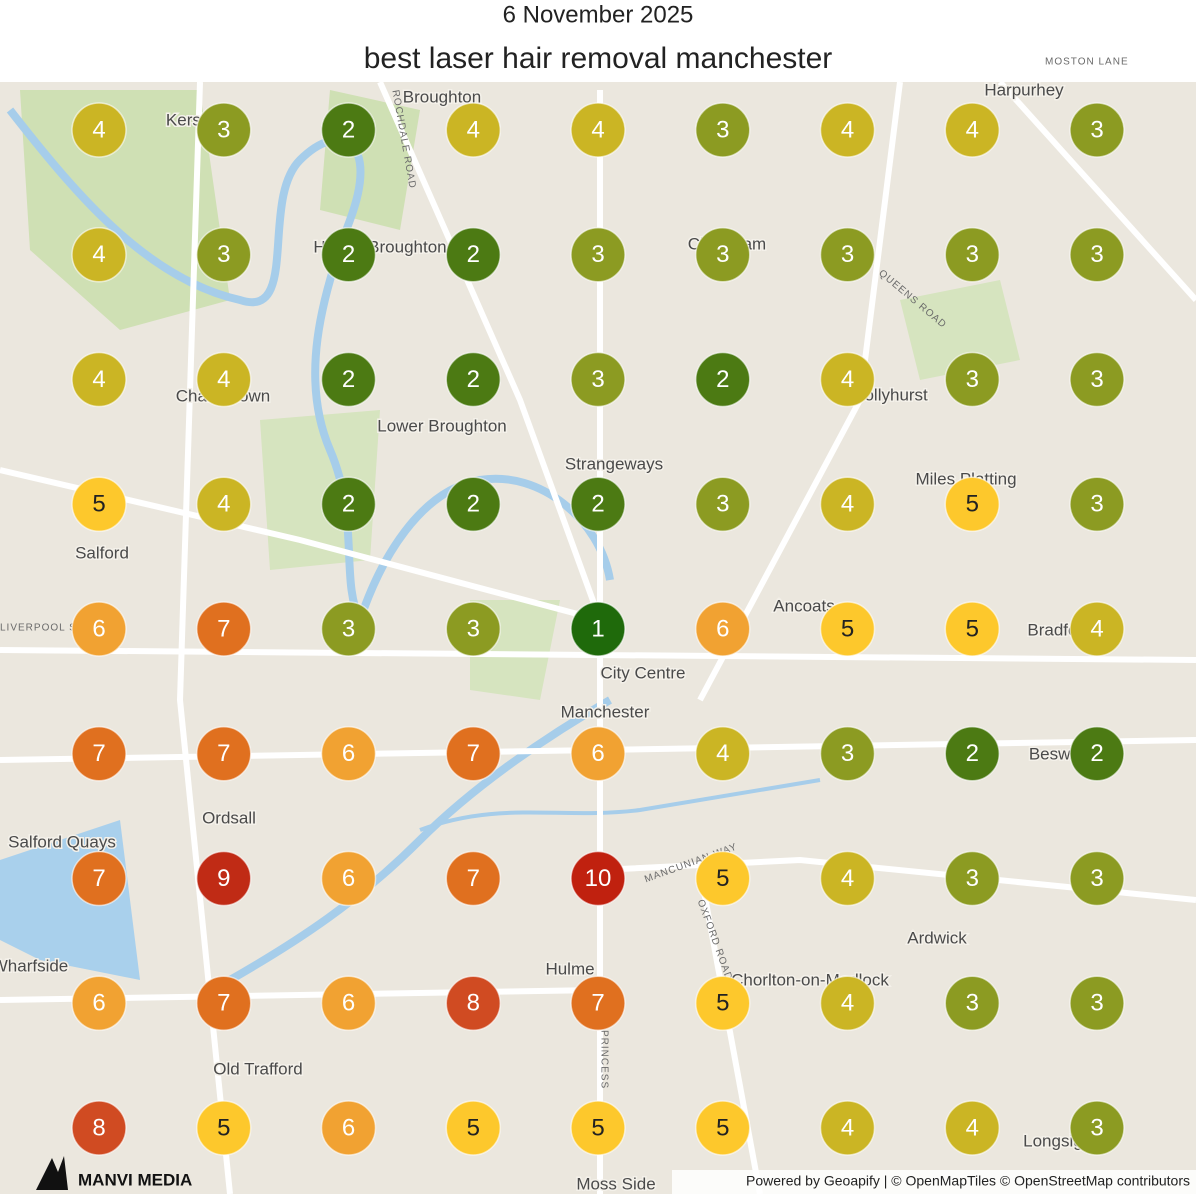 The height and width of the screenshot is (1199, 1196). I want to click on place-label: Ardwick, so click(937, 937).